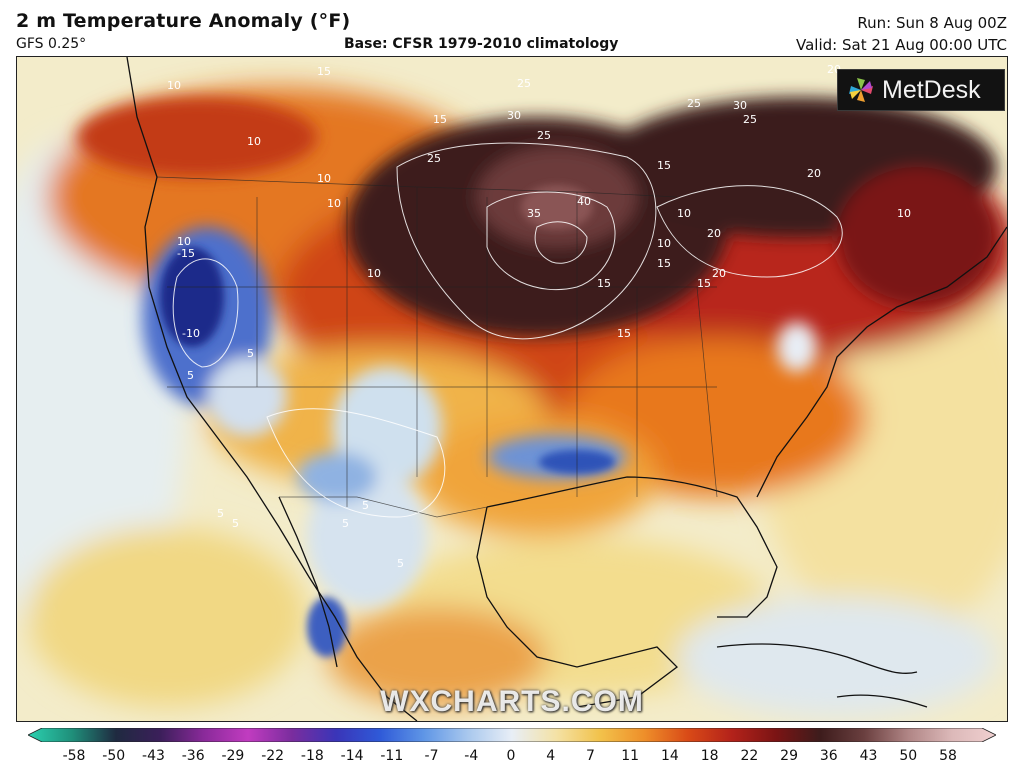 The image size is (1024, 784). I want to click on wxcharts-watermark: WXCHARTS.COM, so click(512, 701).